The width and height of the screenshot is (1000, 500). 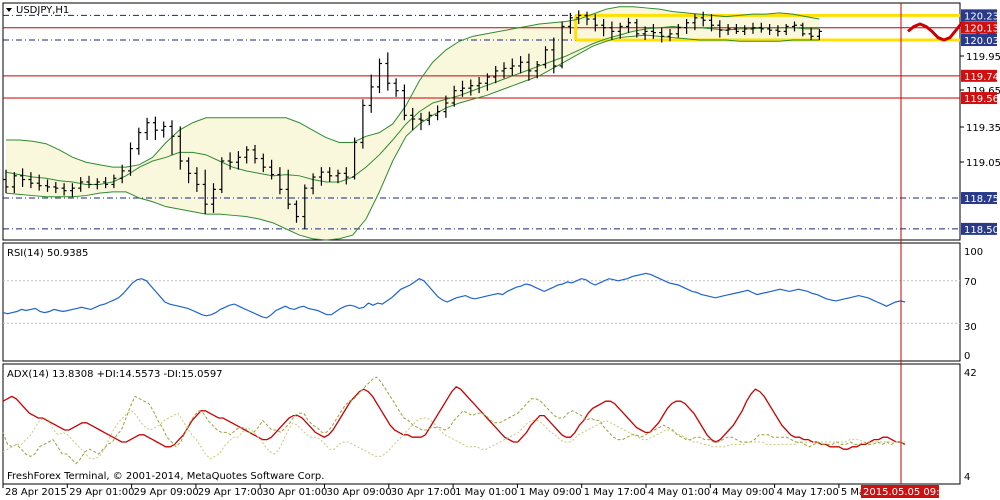 I want to click on time-label: 1 May 17:00, so click(x=615, y=492).